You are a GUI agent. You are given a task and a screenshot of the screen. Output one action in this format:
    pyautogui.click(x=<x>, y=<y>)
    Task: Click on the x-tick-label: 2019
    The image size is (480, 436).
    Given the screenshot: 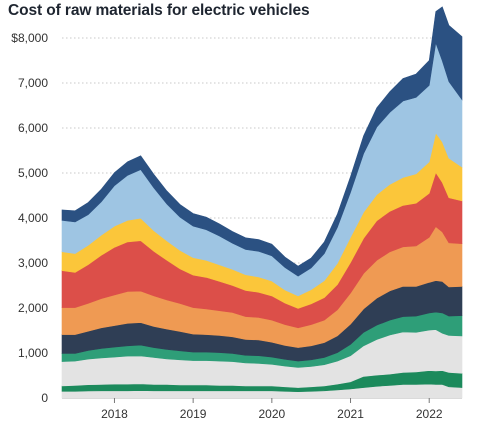 What is the action you would take?
    pyautogui.click(x=193, y=414)
    